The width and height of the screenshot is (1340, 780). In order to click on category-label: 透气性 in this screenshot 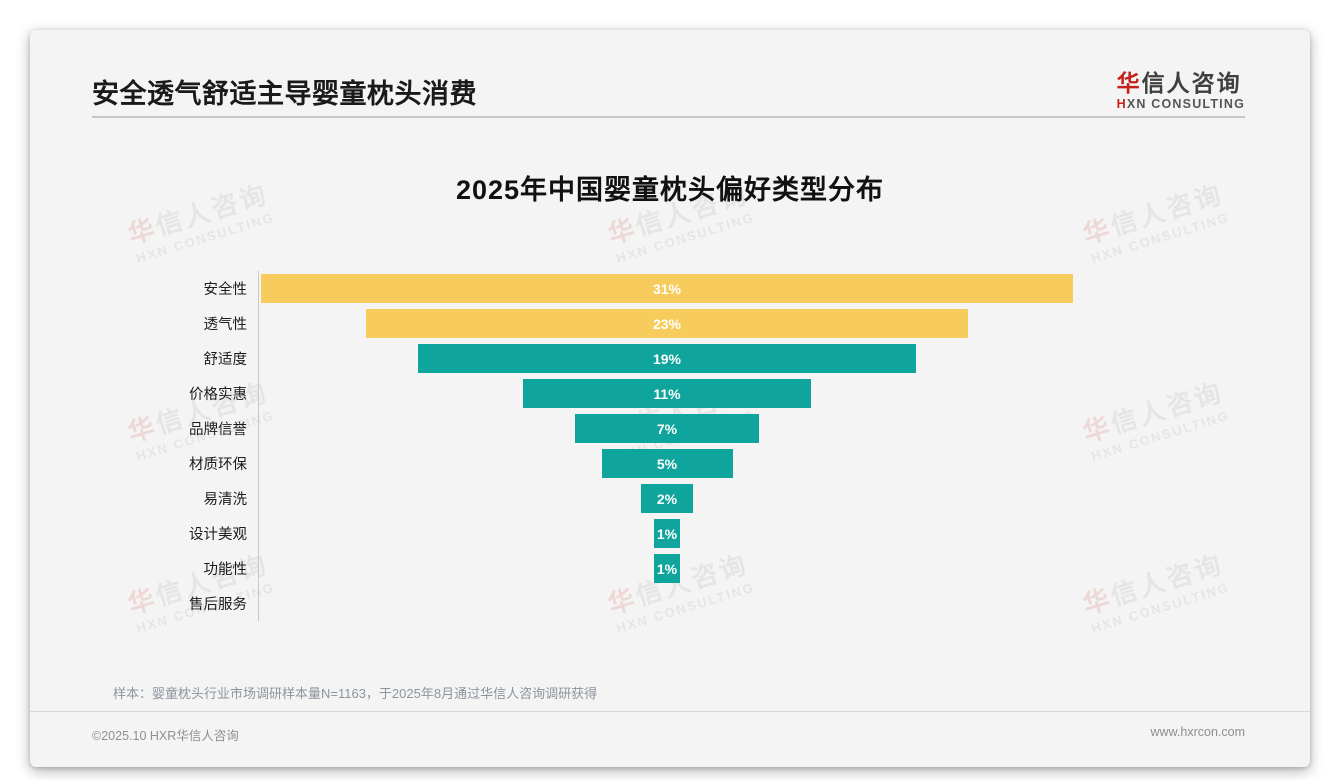, I will do `click(225, 325)`.